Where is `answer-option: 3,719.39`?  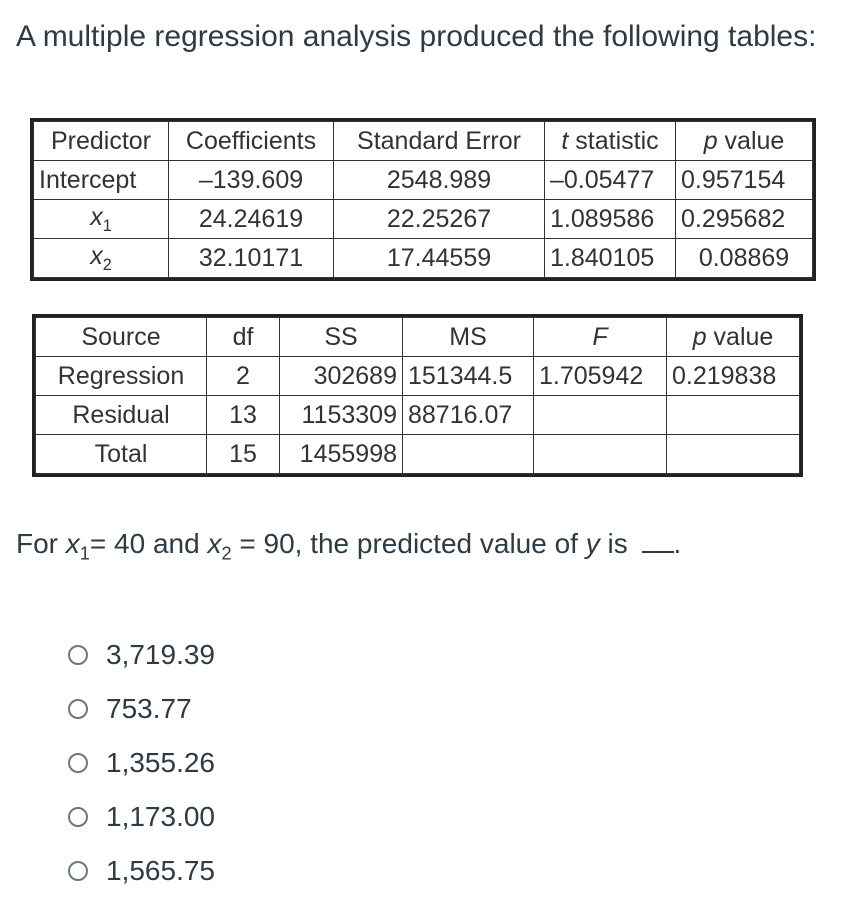 answer-option: 3,719.39 is located at coordinates (141, 655).